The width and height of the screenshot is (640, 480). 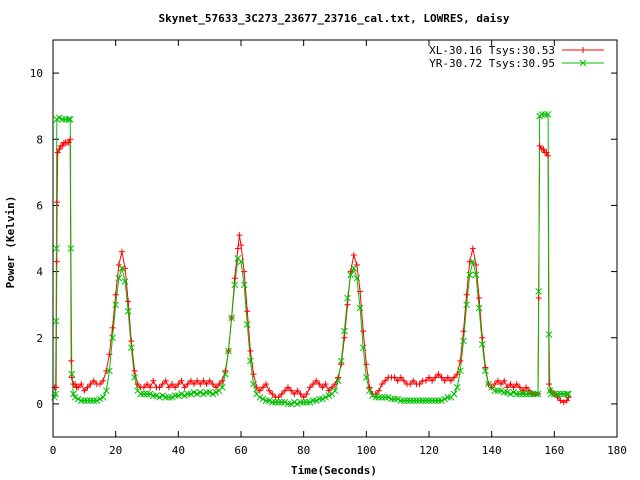 What do you see at coordinates (492, 50) in the screenshot?
I see `legend-label: XL-30.16 Tsys:30.53` at bounding box center [492, 50].